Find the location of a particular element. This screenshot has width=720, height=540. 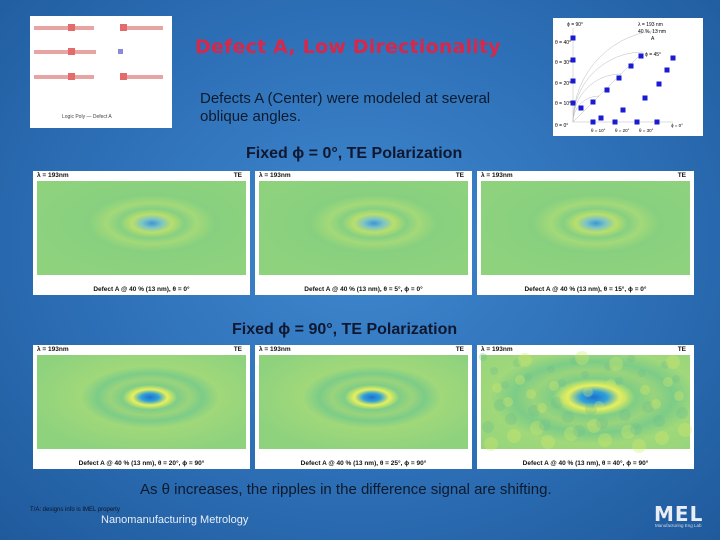

panel-caption: Defect A @ 40 % (13 nm), θ = 5°, ϕ = 0° is located at coordinates (363, 289).